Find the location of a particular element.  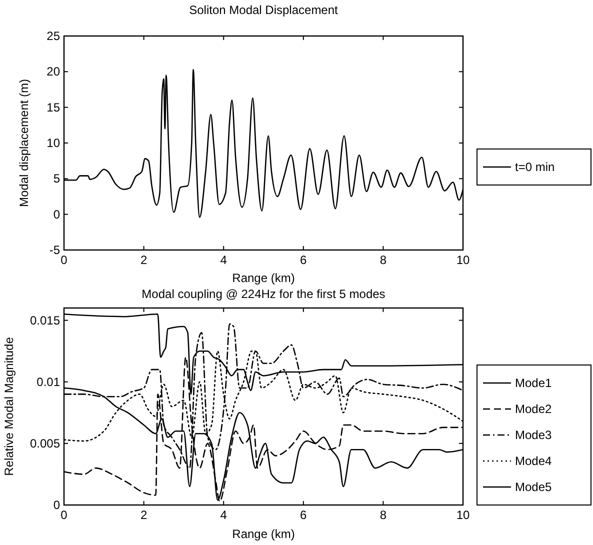

y-tick-label: 0.01 is located at coordinates (48, 381).